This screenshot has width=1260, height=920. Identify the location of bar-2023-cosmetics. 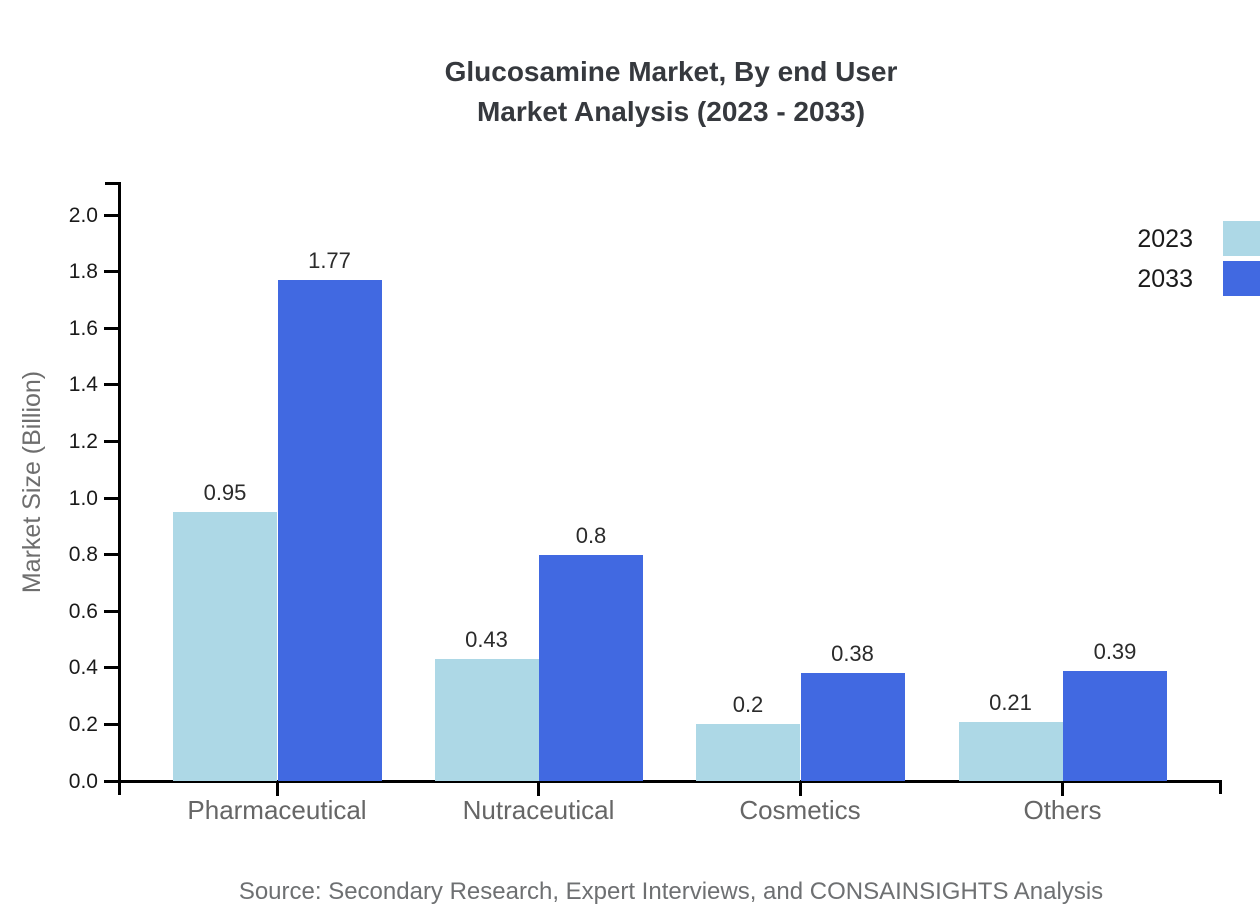
(748, 752).